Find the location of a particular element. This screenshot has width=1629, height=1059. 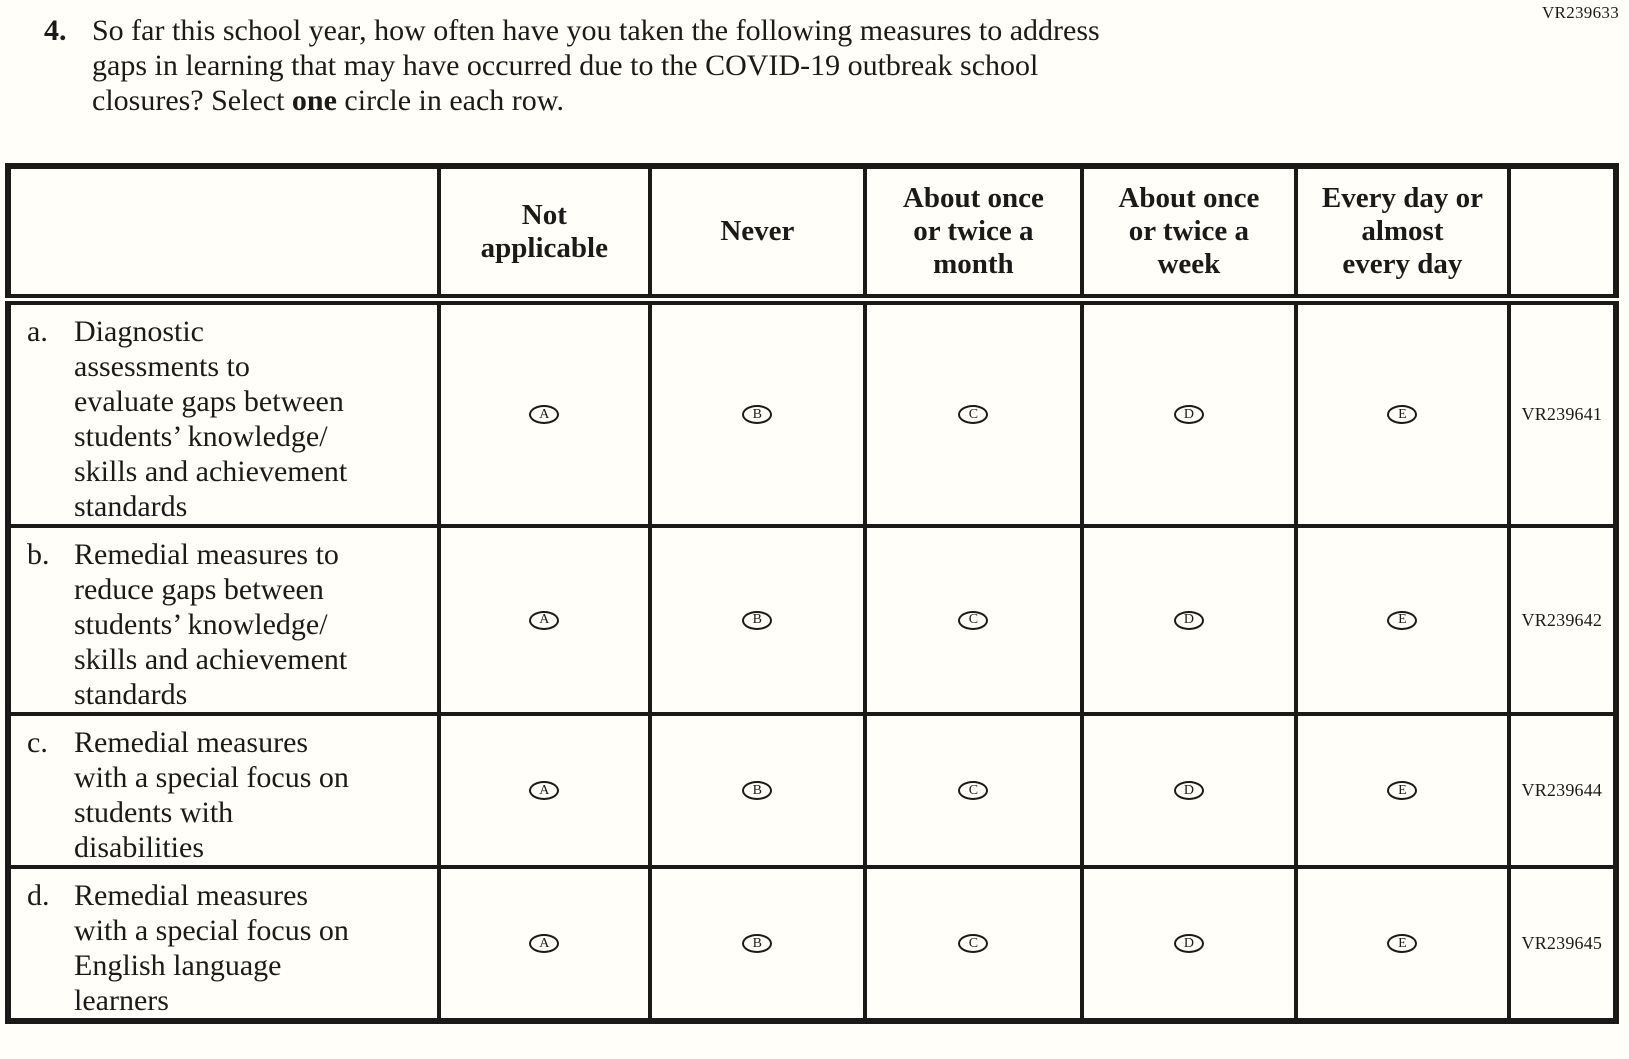

row-letter: d. is located at coordinates (38, 895).